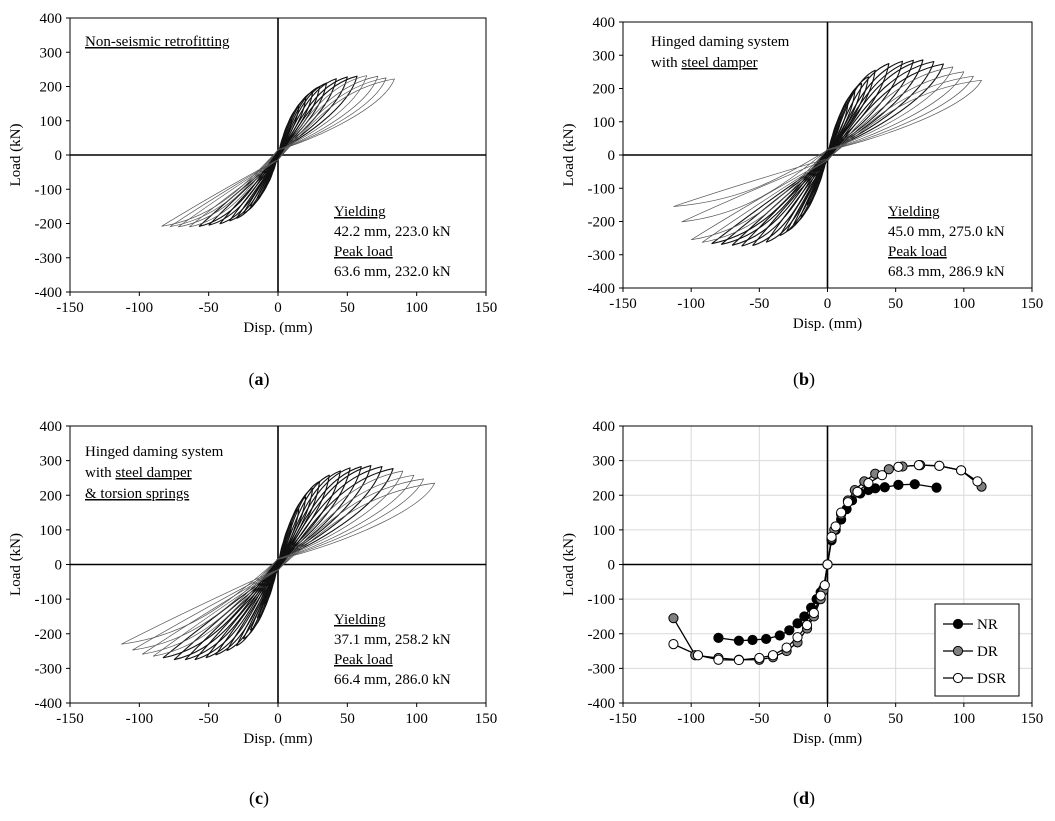 Image resolution: width=1055 pixels, height=821 pixels. Describe the element at coordinates (16, 155) in the screenshot. I see `panel-a-y-axis-label: Load (kN)` at that location.